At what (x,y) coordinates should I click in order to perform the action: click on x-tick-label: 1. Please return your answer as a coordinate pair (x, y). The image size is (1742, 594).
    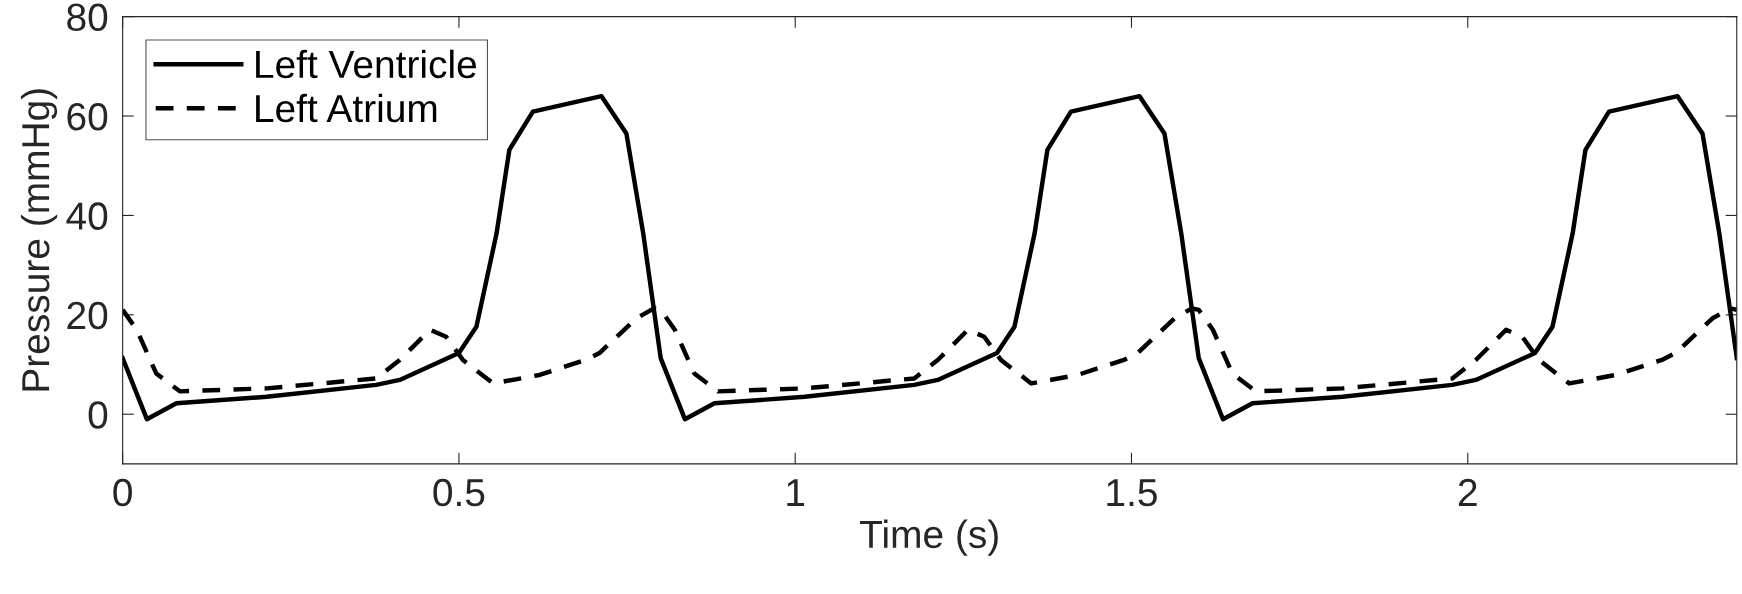
    Looking at the image, I should click on (796, 492).